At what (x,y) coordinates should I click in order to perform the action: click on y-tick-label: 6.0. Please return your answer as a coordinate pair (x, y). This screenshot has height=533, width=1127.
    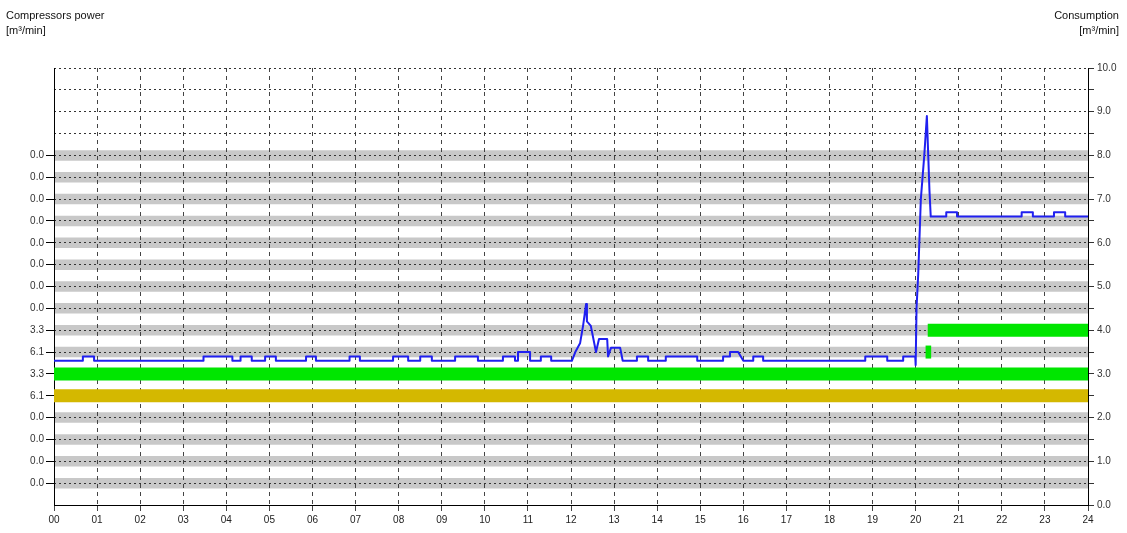
    Looking at the image, I should click on (1104, 242).